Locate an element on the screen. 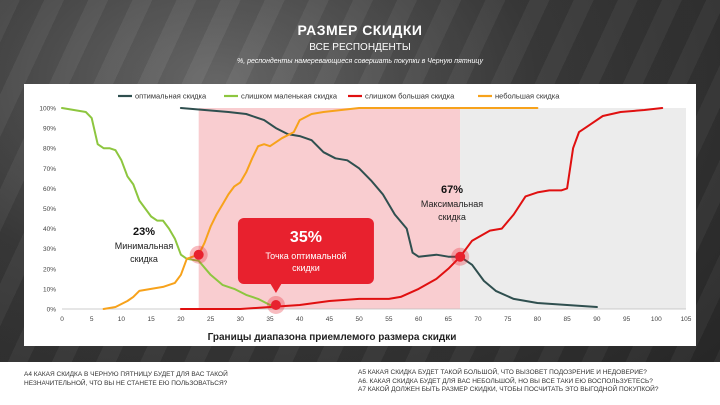 Image resolution: width=720 pixels, height=405 pixels. legend-label: оптимальная скидка is located at coordinates (171, 96).